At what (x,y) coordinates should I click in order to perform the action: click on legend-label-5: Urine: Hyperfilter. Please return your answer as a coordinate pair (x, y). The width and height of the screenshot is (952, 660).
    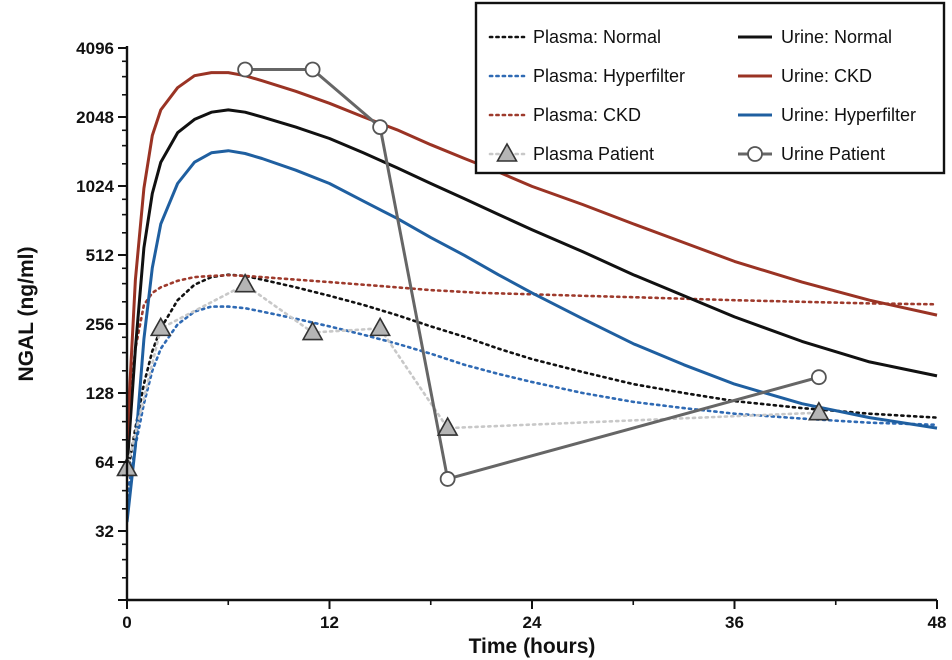
    Looking at the image, I should click on (848, 115).